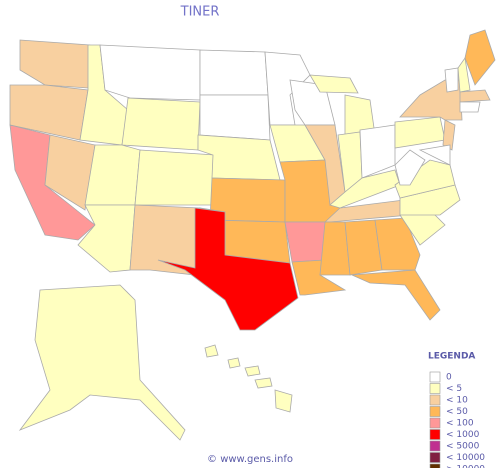  Describe the element at coordinates (463, 435) in the screenshot. I see `legend-label: < 1000` at that location.